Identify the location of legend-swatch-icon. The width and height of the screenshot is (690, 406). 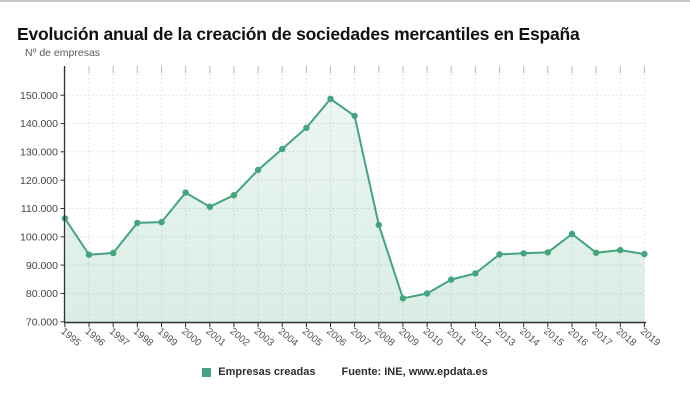
(207, 372).